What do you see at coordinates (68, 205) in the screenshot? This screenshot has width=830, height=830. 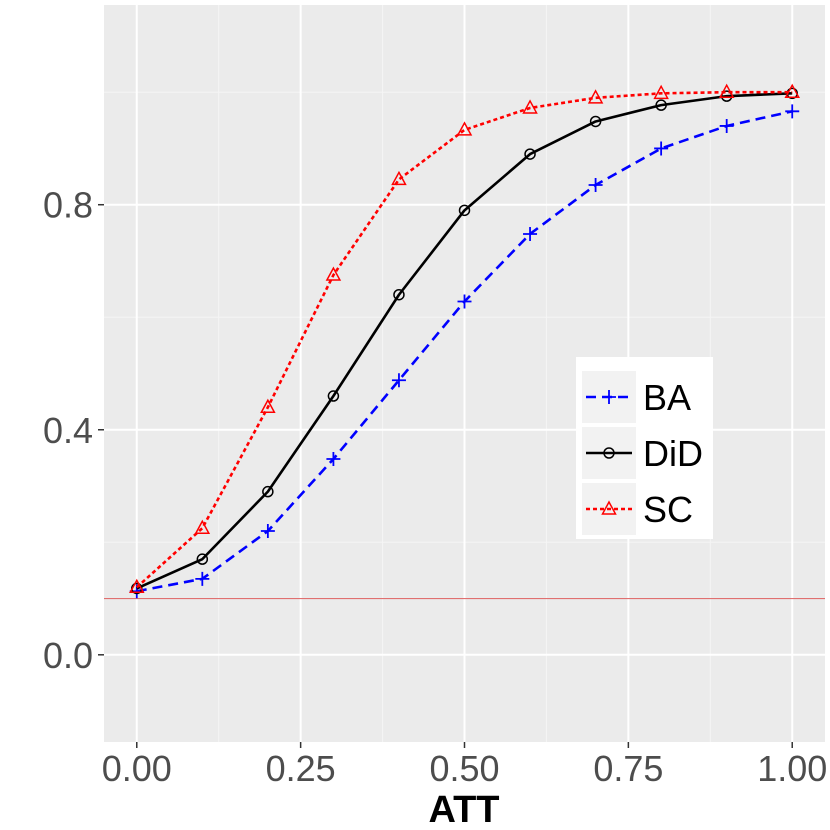 I see `y-tick-label: 0.8` at bounding box center [68, 205].